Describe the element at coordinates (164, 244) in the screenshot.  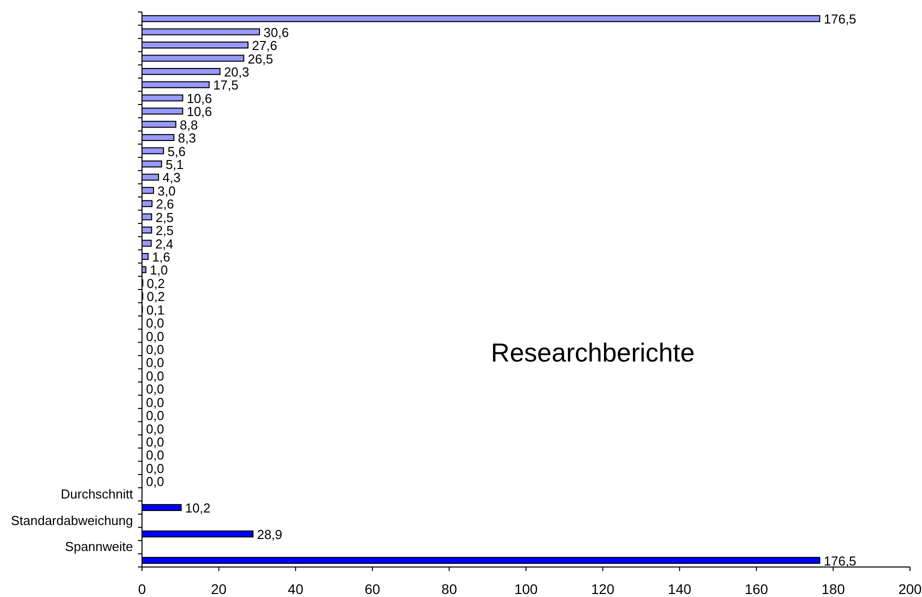
I see `data-label: 2,4` at that location.